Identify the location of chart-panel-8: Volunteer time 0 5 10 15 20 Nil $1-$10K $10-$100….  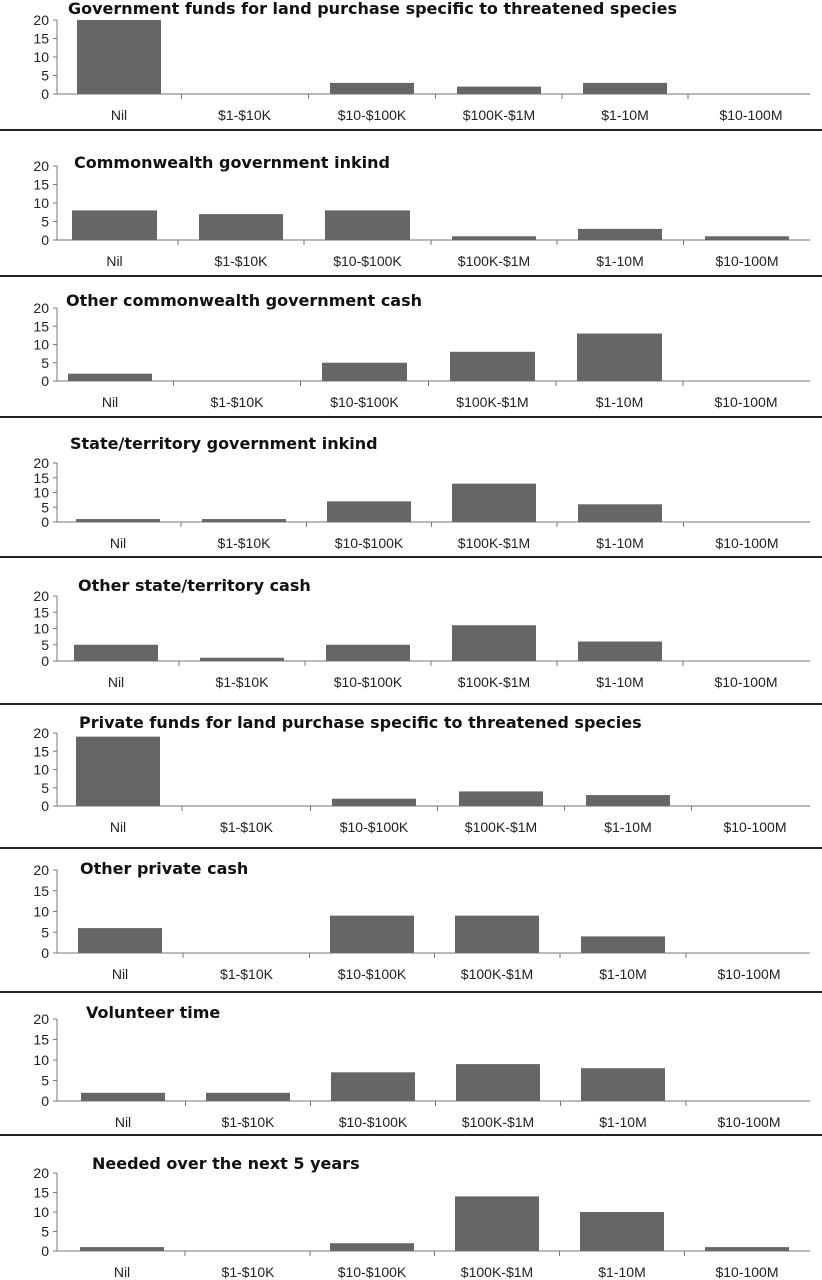
(421, 1066).